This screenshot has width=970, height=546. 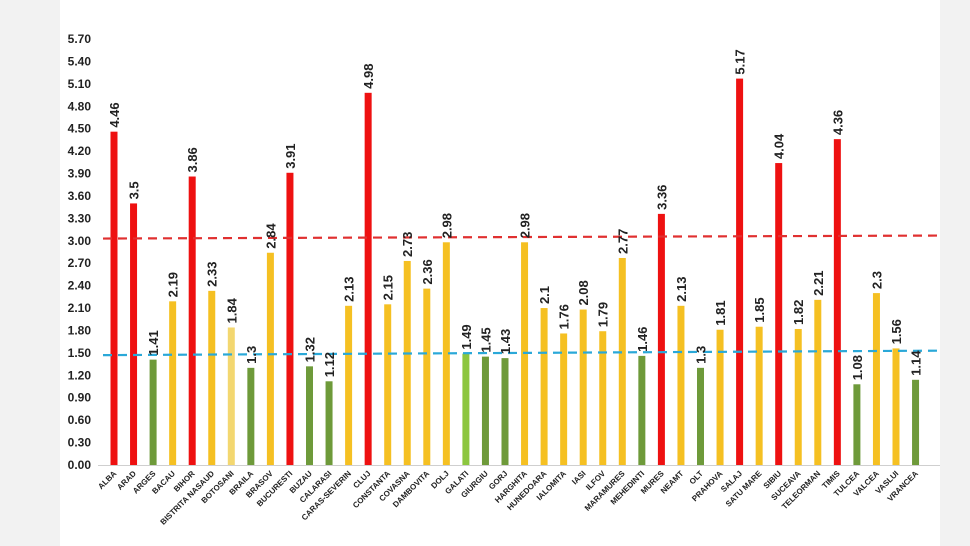 I want to click on y-tick-label: 3.30, so click(x=80, y=218).